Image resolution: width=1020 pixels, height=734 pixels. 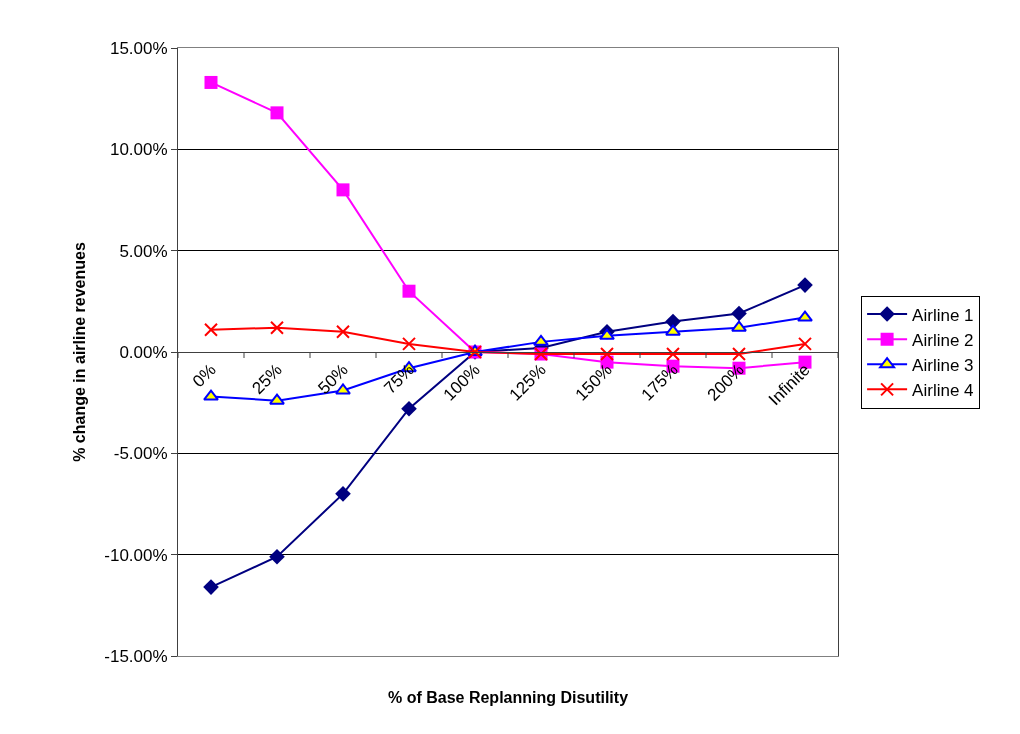 What do you see at coordinates (399, 379) in the screenshot?
I see `x-tick-label: 75%` at bounding box center [399, 379].